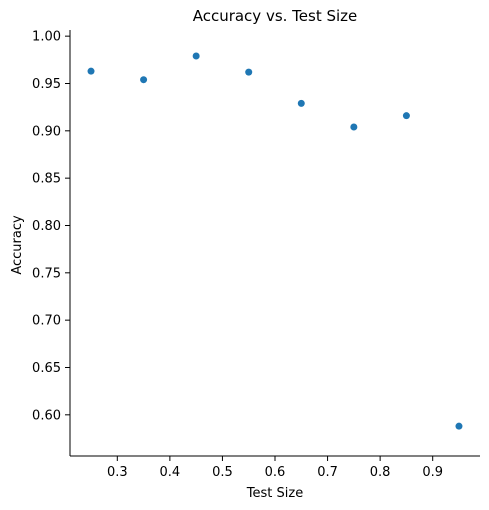 The height and width of the screenshot is (510, 489). What do you see at coordinates (117, 472) in the screenshot?
I see `x-tick-label: 0.3` at bounding box center [117, 472].